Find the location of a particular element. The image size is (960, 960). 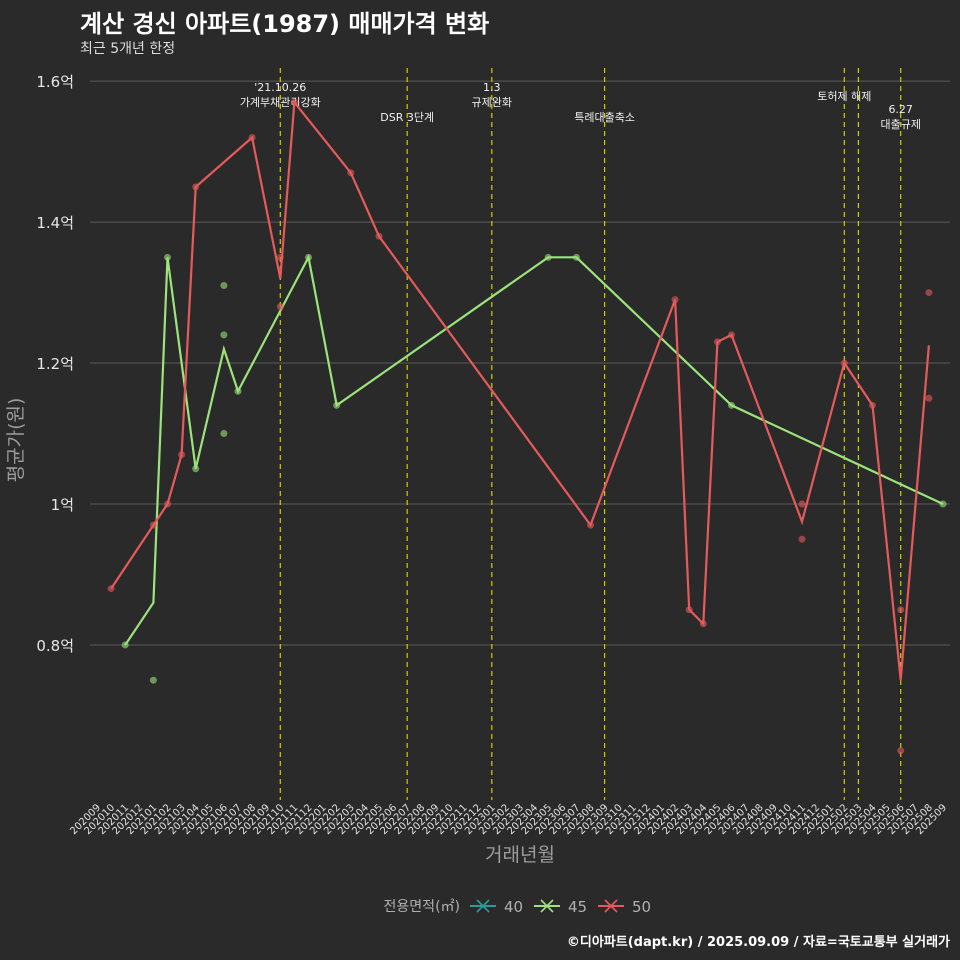

event-label: 1.3 is located at coordinates (492, 87).